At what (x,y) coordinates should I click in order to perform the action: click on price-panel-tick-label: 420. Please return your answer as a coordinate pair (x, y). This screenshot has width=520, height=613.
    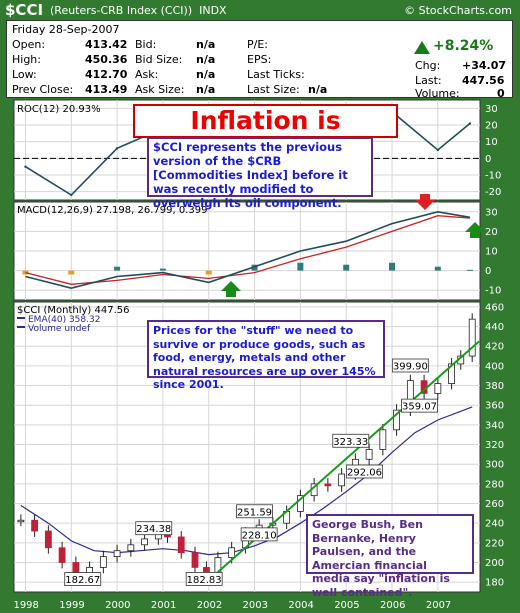
    Looking at the image, I should click on (494, 347).